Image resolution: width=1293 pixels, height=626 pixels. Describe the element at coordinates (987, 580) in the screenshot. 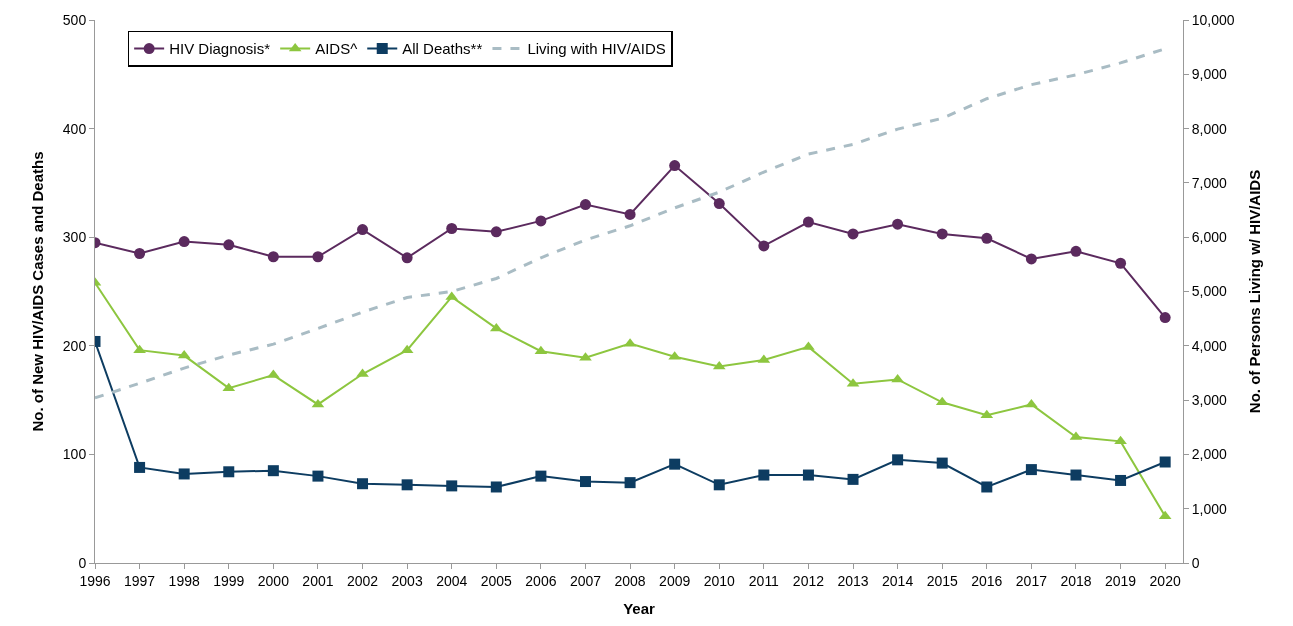

I see `x-tick-label: 2016` at that location.